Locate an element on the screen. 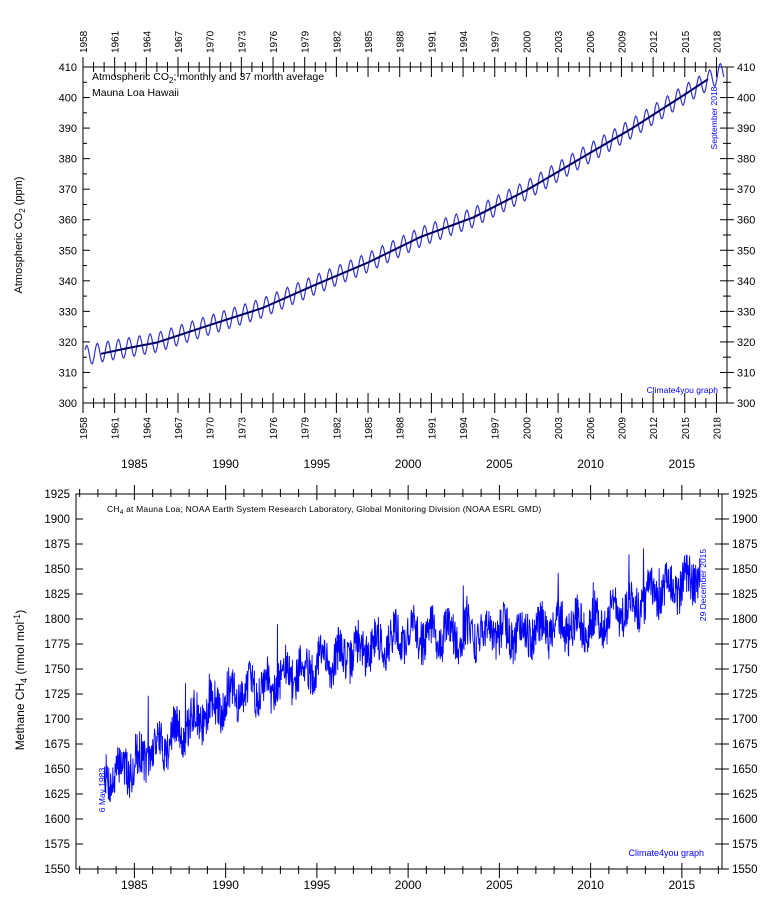 The width and height of the screenshot is (767, 904). x-tick-label-bottom: 2005 is located at coordinates (499, 885).